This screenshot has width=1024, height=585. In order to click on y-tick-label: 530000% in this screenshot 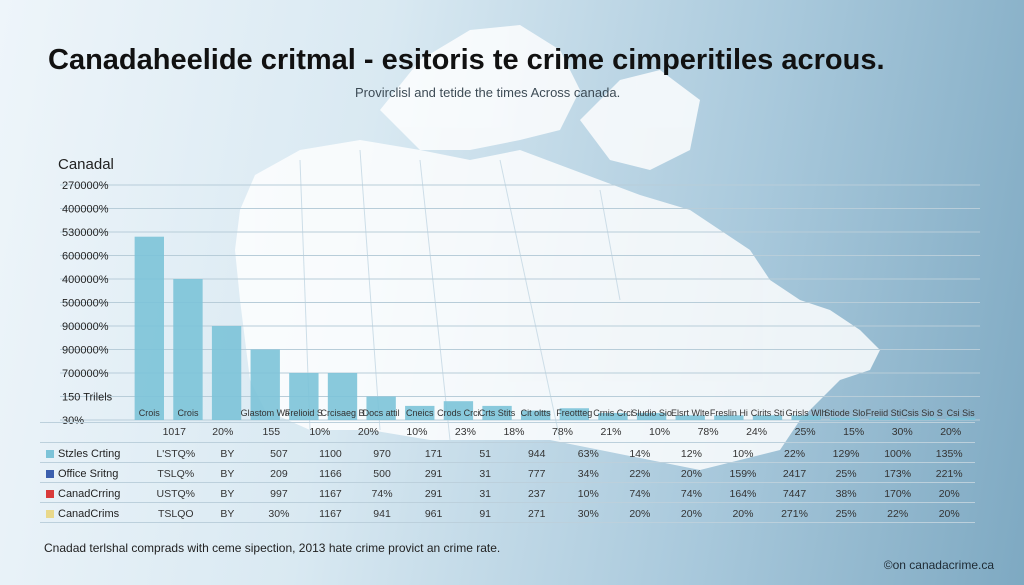, I will do `click(85, 233)`.